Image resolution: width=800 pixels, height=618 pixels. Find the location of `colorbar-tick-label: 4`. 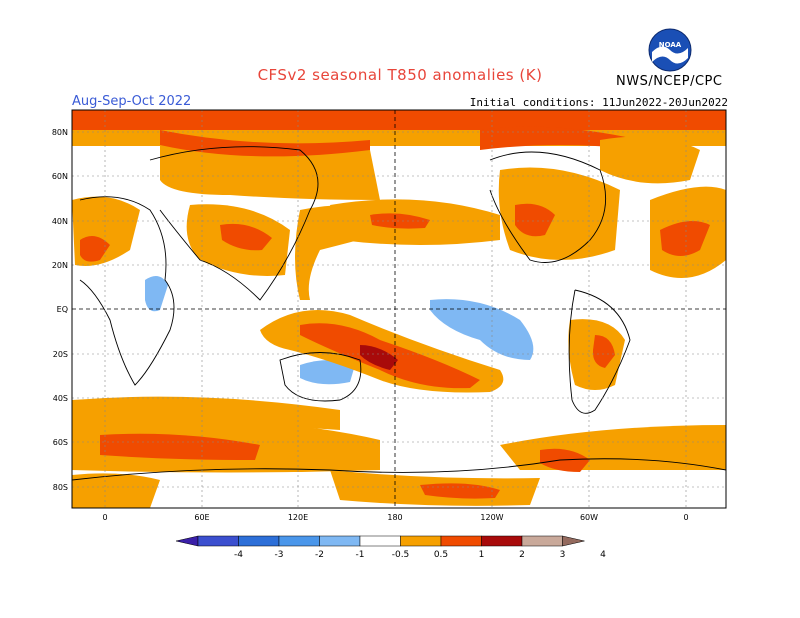

colorbar-tick-label: 4 is located at coordinates (603, 555).